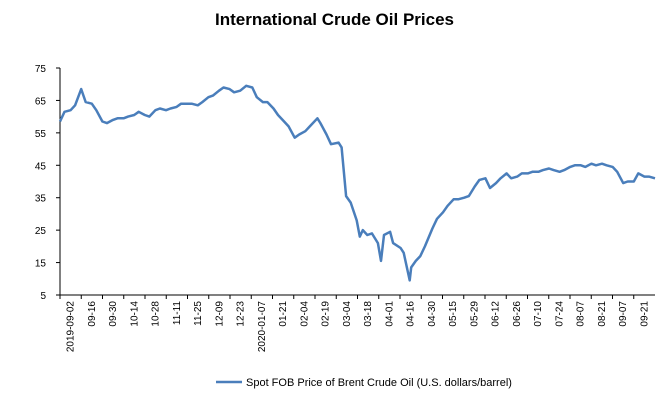  What do you see at coordinates (41, 264) in the screenshot?
I see `y-tick-label: 15` at bounding box center [41, 264].